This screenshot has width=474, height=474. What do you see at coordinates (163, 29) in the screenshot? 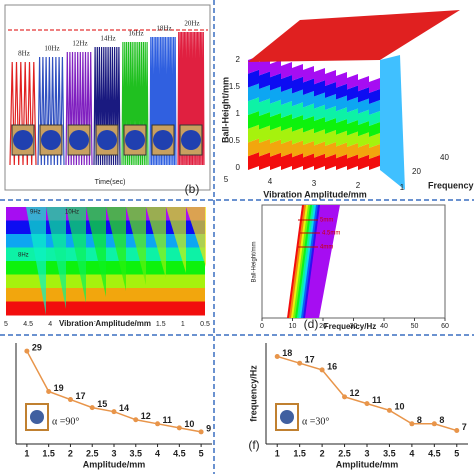
I see `frequency-label: 18Hz` at bounding box center [163, 29].